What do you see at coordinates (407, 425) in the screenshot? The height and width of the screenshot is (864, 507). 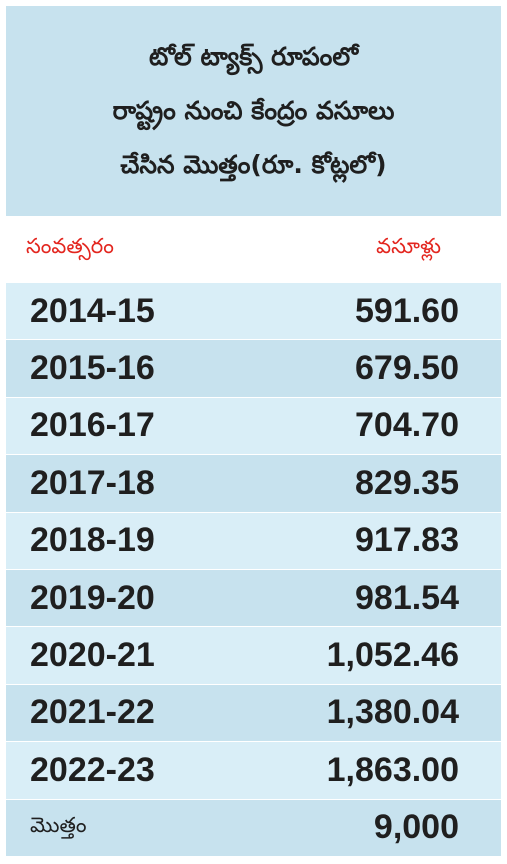 I see `amount-cell: 704.70` at bounding box center [407, 425].